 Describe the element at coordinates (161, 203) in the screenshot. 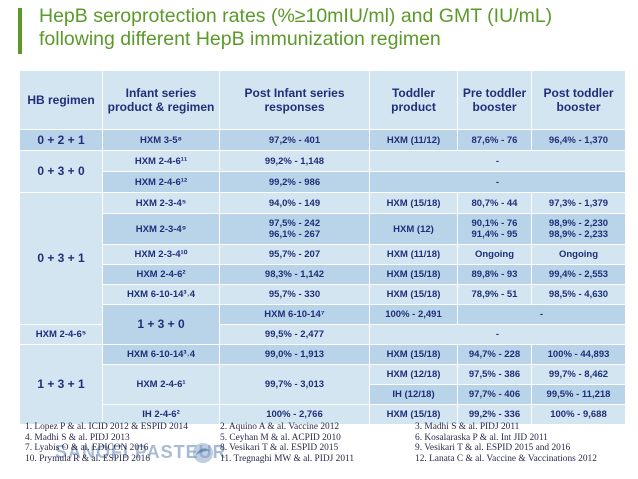

I see `infant-cell: HXM 2-3-4⁵` at that location.